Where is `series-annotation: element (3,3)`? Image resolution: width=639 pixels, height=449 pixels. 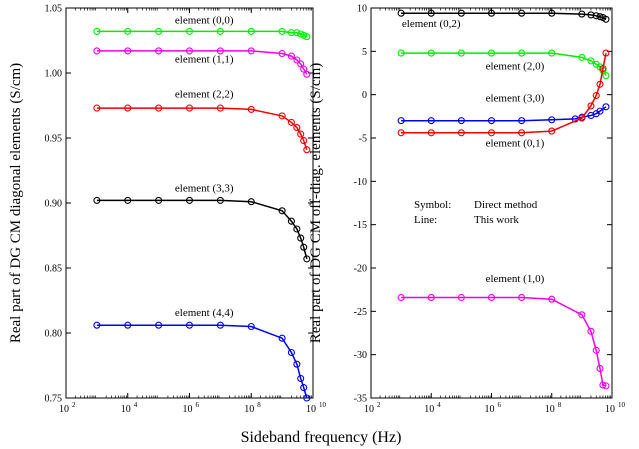 series-annotation: element (3,3) is located at coordinates (204, 188).